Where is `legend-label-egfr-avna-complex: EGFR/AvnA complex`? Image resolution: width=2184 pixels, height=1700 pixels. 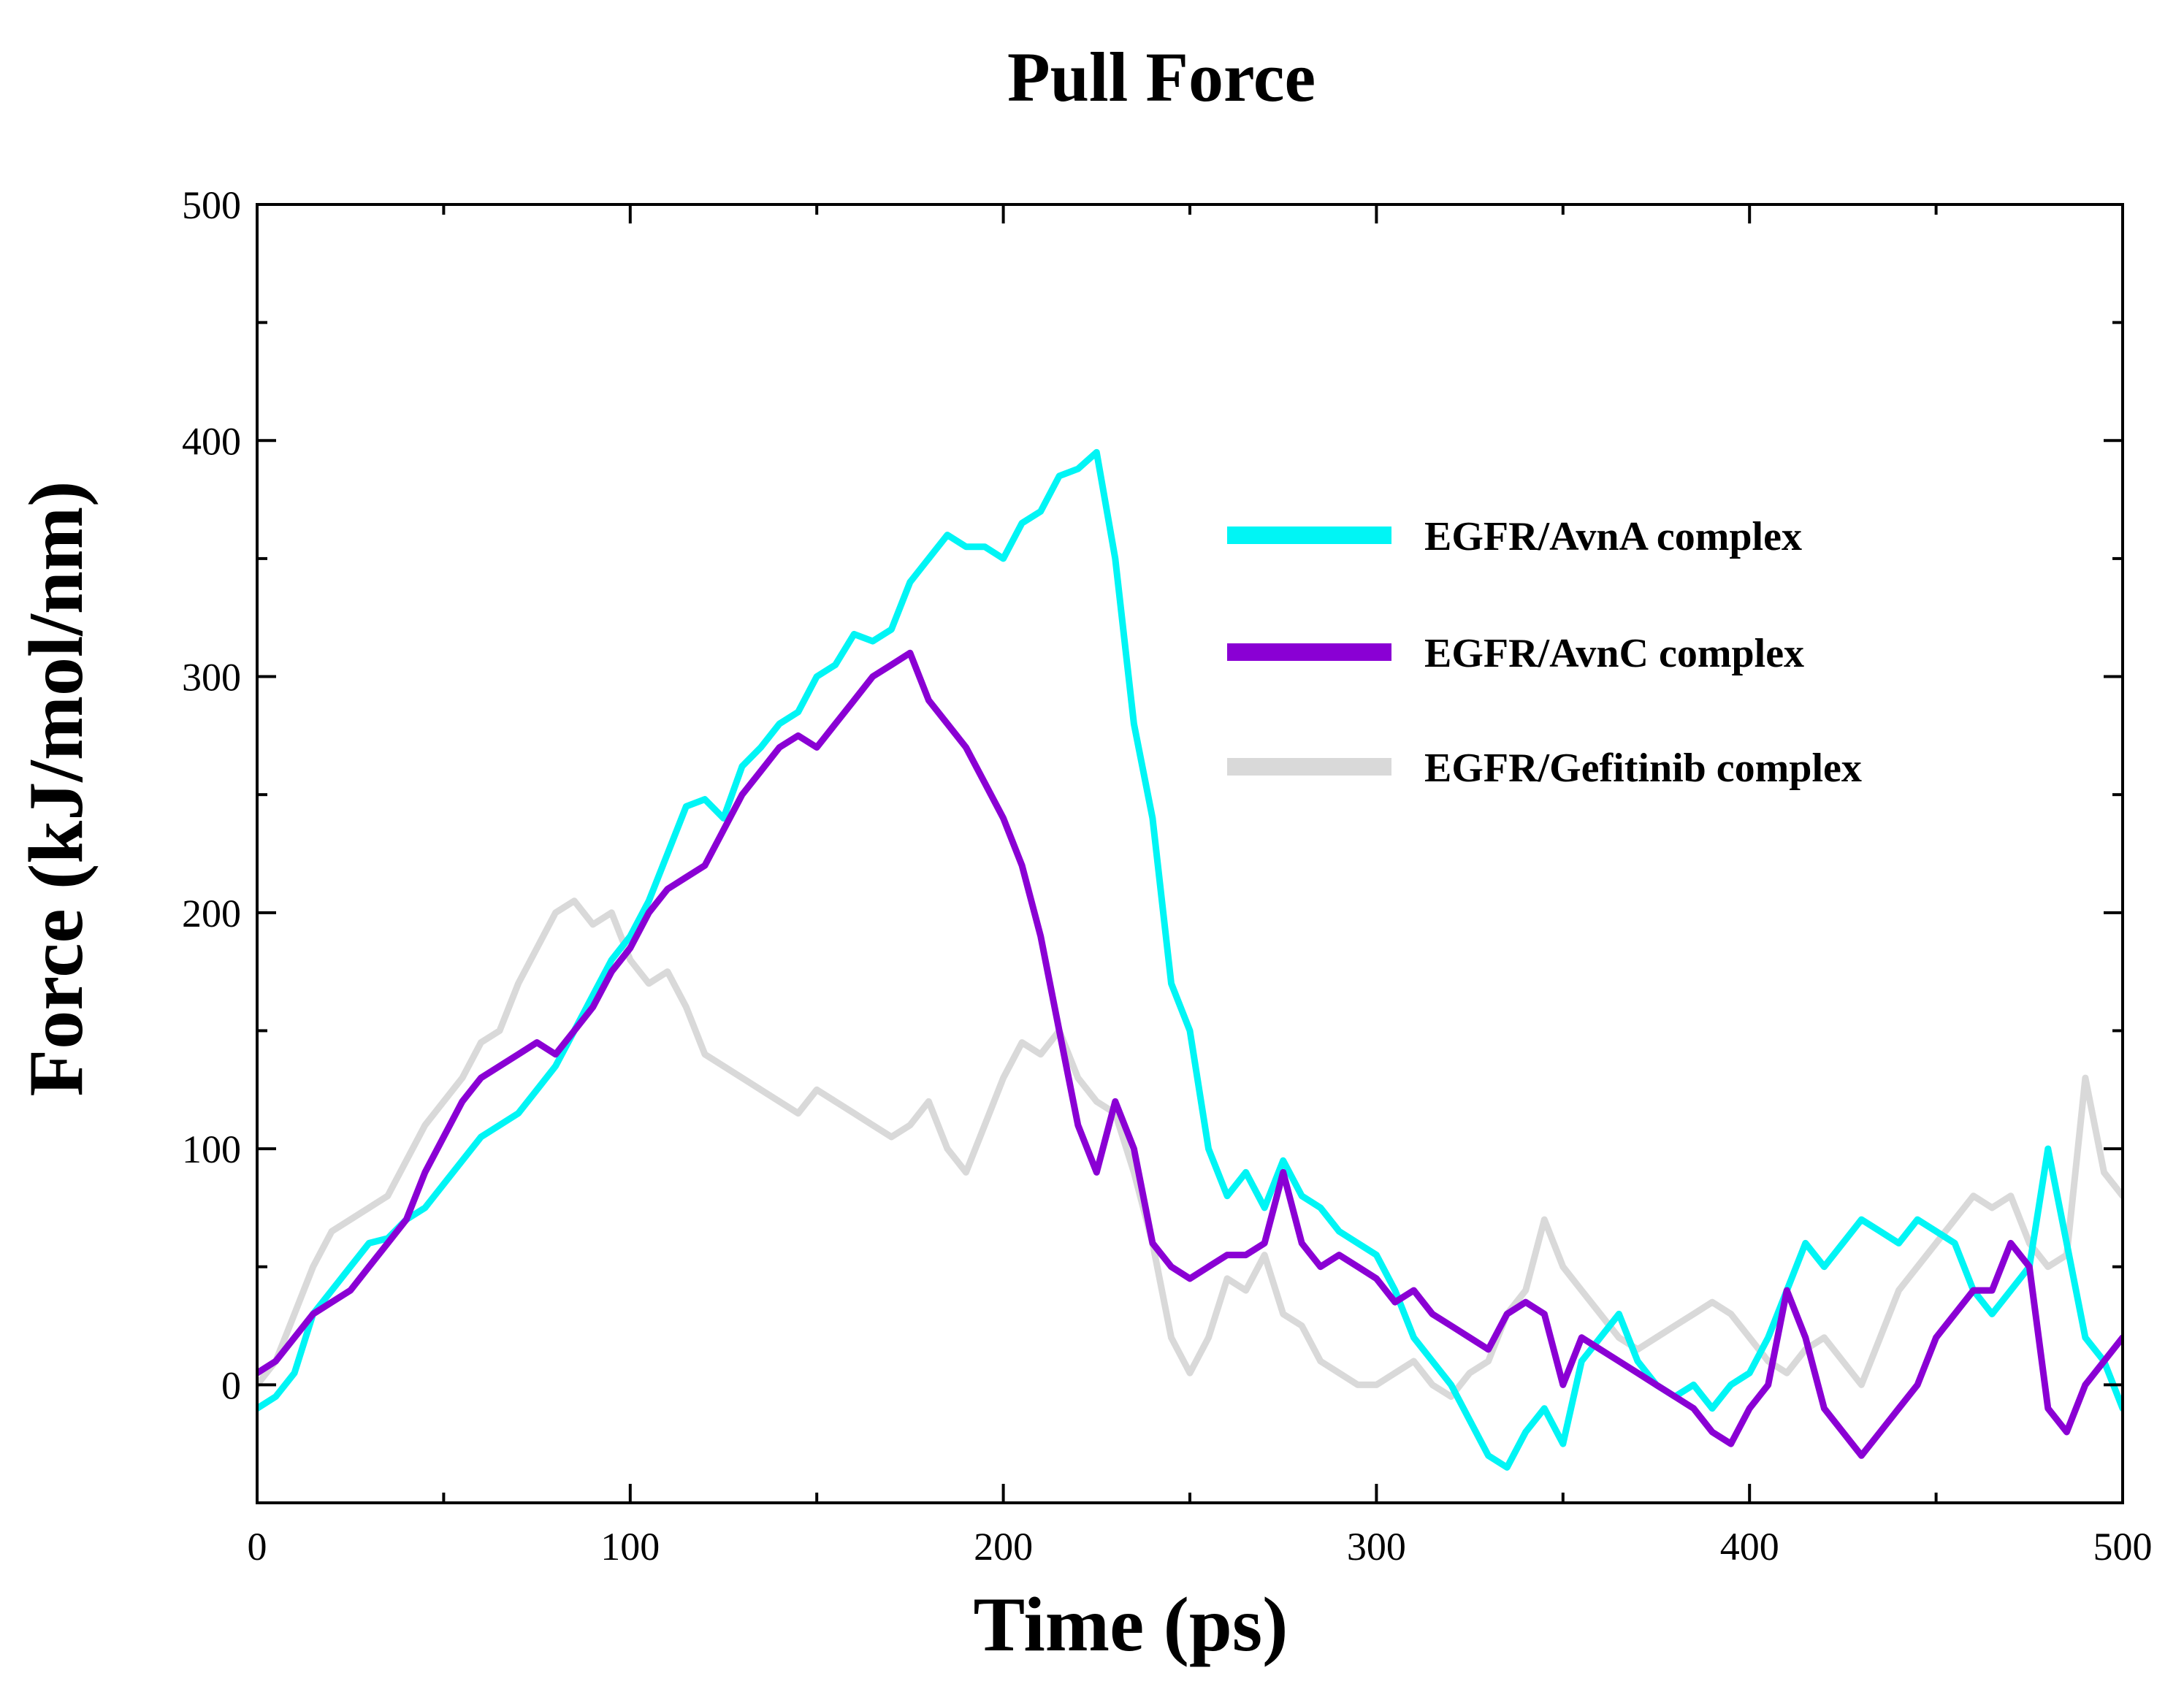 legend-label-egfr-avna-complex: EGFR/AvnA complex is located at coordinates (1613, 536).